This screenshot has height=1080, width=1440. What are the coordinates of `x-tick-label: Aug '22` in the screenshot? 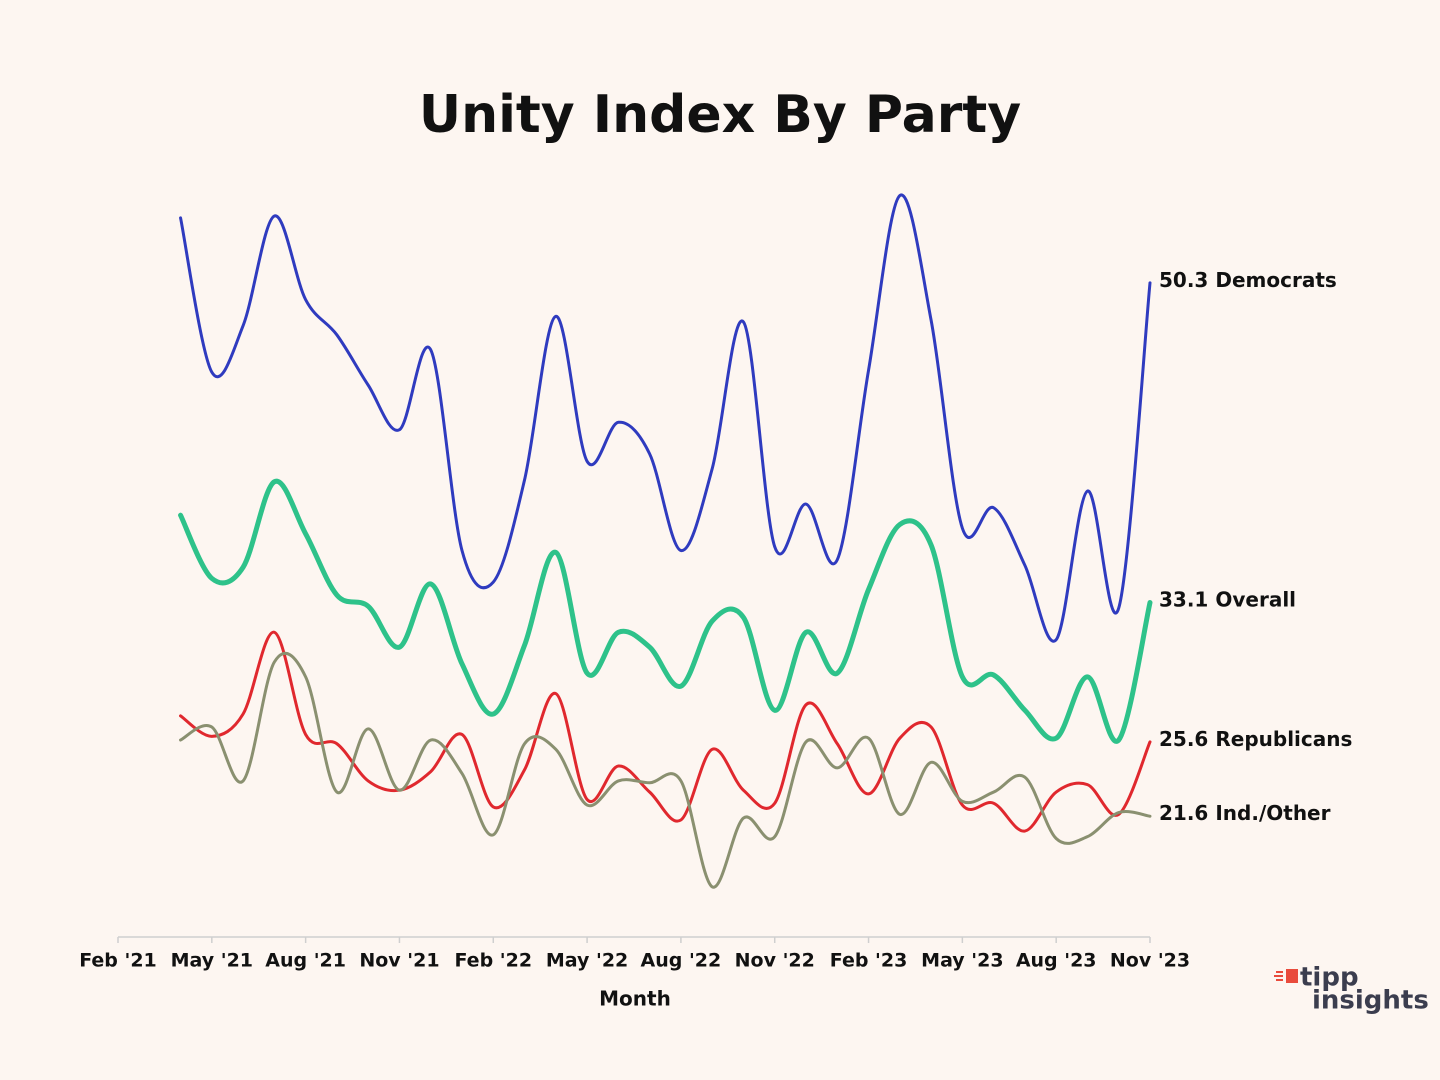 It's located at (681, 961).